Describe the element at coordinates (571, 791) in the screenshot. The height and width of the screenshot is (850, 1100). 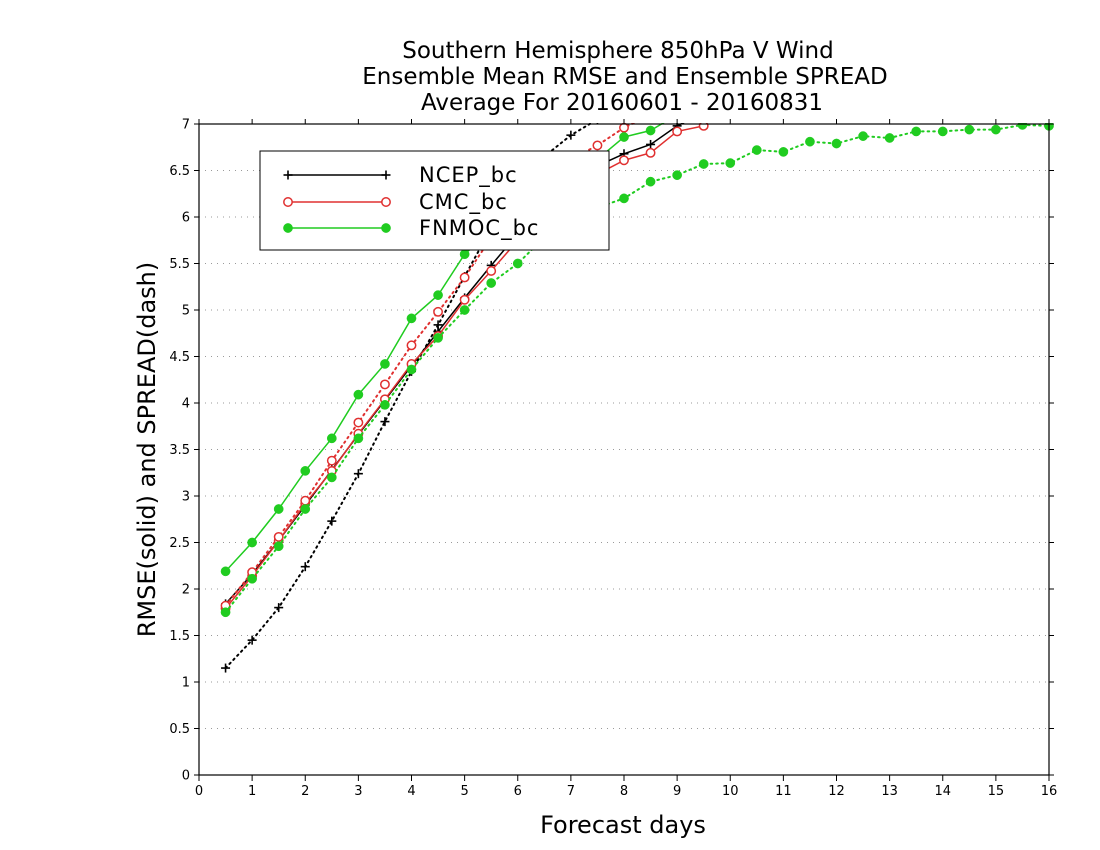
I see `x-tick-label: 7` at that location.